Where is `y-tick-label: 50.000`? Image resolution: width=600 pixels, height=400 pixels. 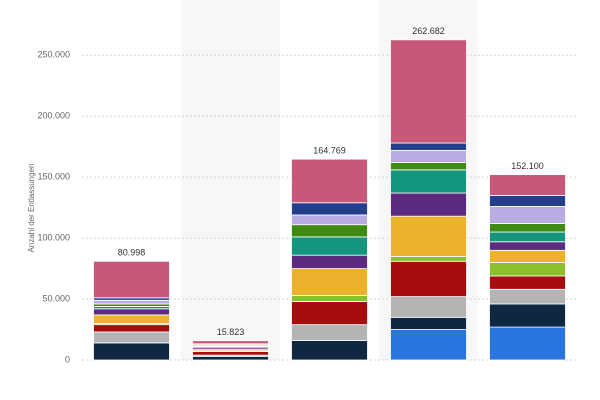 y-tick-label: 50.000 is located at coordinates (56, 298).